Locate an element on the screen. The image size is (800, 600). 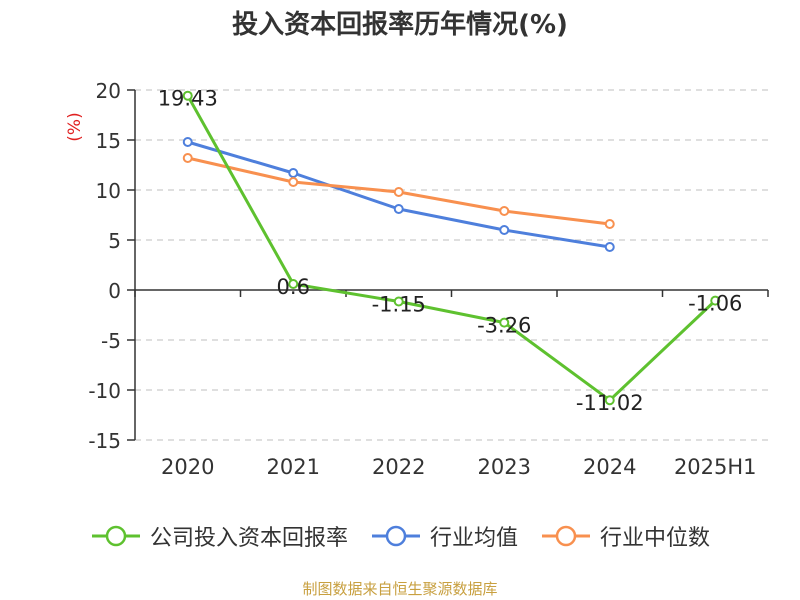
chart-title: 投入资本回报率历年情况(%) is located at coordinates (400, 25).